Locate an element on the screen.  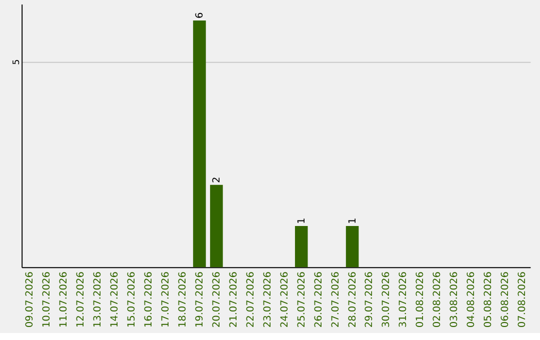
x-tick-label: 07.08.2026 is located at coordinates (522, 300).